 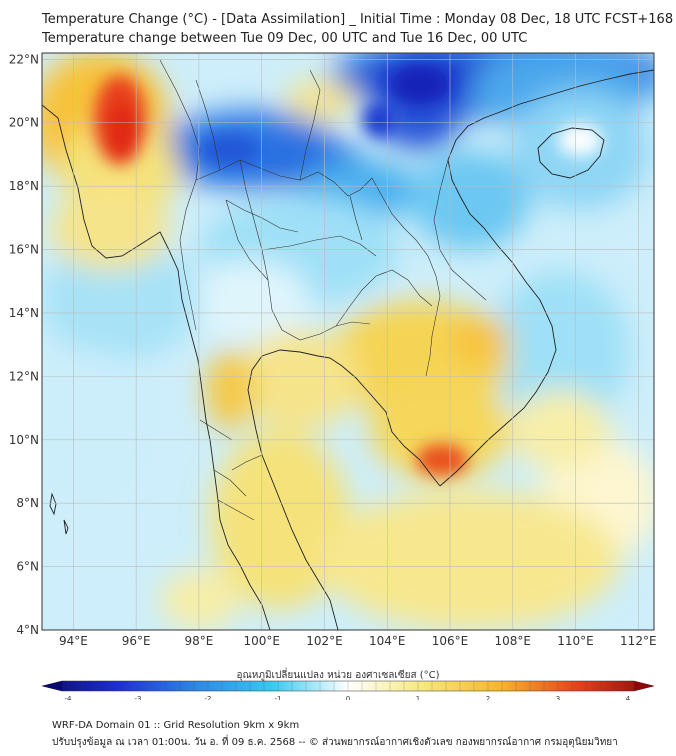 I want to click on colorbar-ticks: -4 -3 -2 -1 0 1 2 3 4, so click(x=348, y=690).